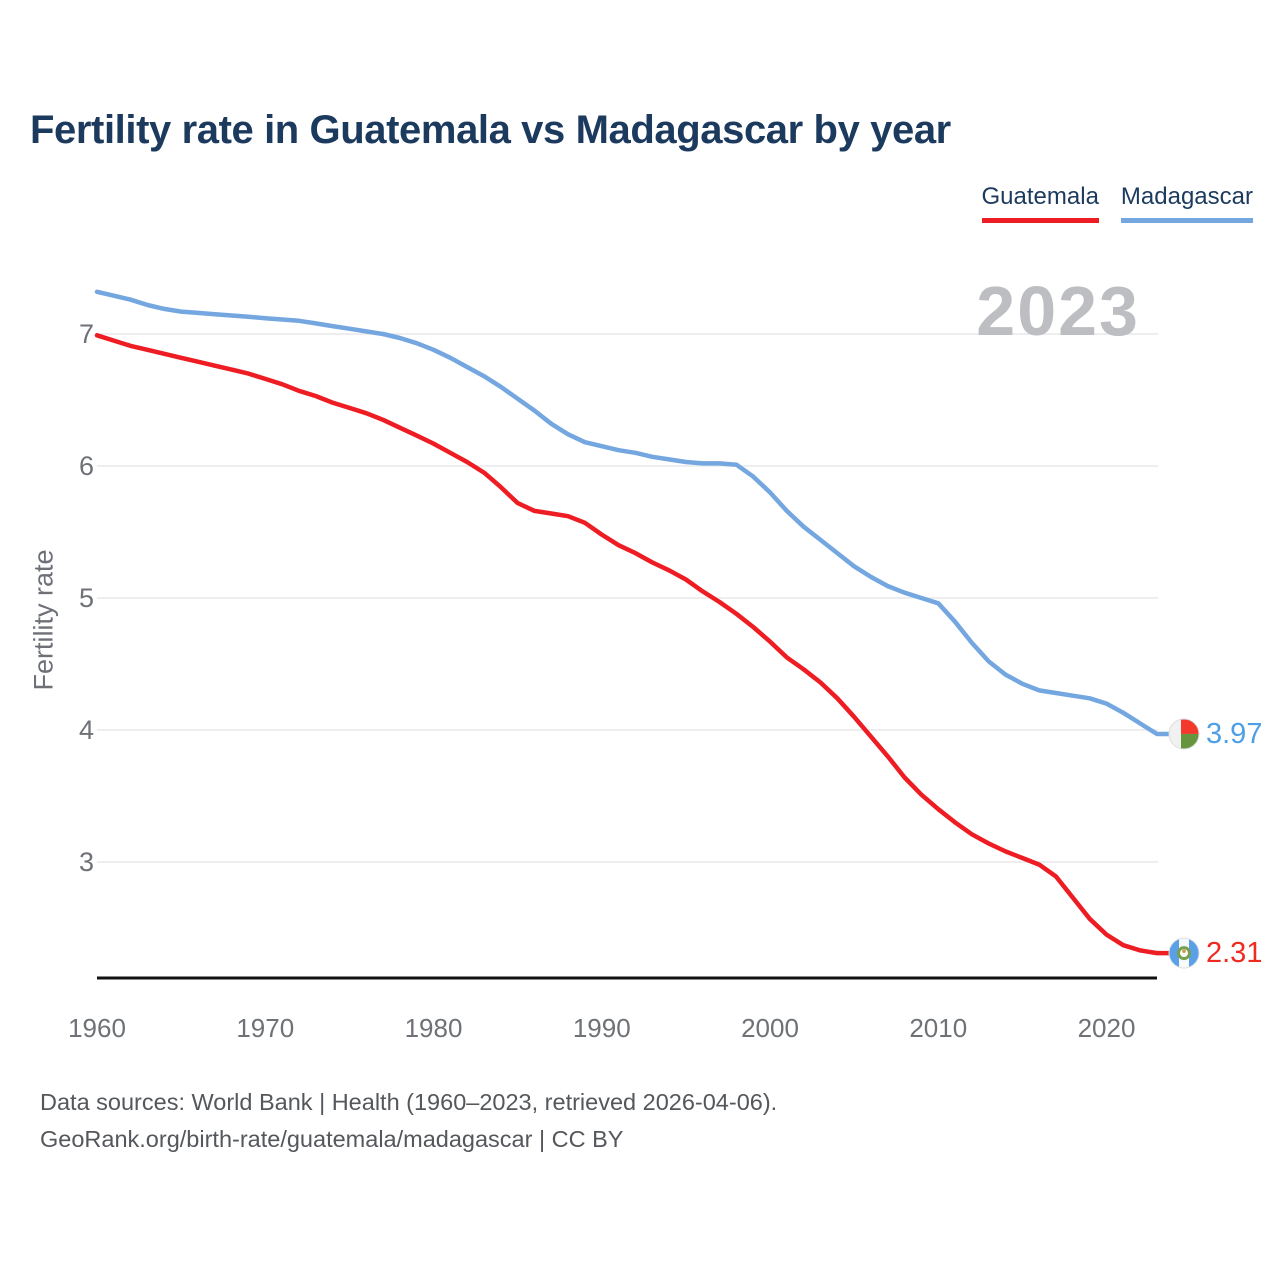 Image resolution: width=1280 pixels, height=1280 pixels. Describe the element at coordinates (1058, 311) in the screenshot. I see `watermark-year: 2023` at that location.